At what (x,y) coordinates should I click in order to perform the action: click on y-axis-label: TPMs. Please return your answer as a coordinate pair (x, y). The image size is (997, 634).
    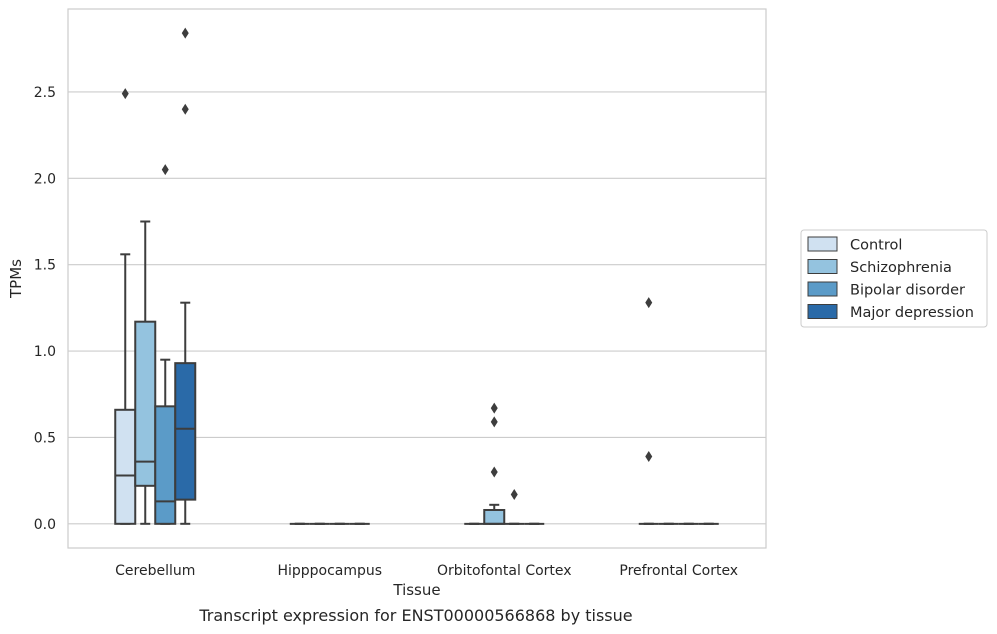
    Looking at the image, I should click on (16, 279).